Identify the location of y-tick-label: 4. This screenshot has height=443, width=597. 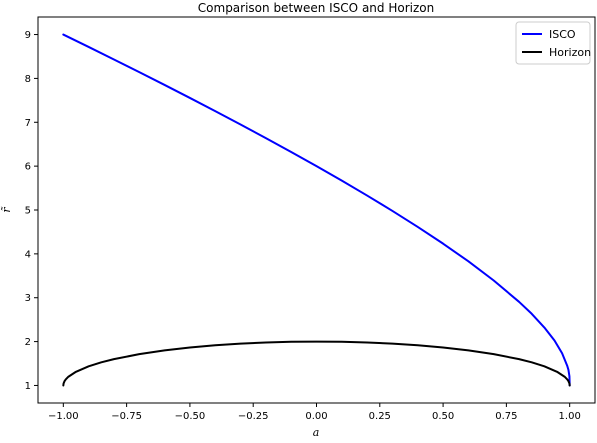
(28, 254).